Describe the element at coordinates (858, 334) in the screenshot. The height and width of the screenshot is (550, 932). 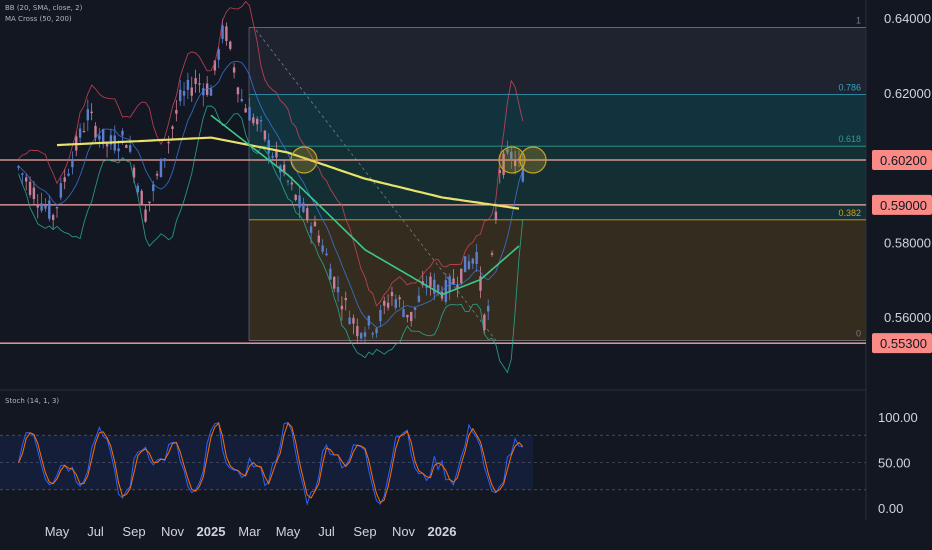
I see `fib-label-0: 0` at that location.